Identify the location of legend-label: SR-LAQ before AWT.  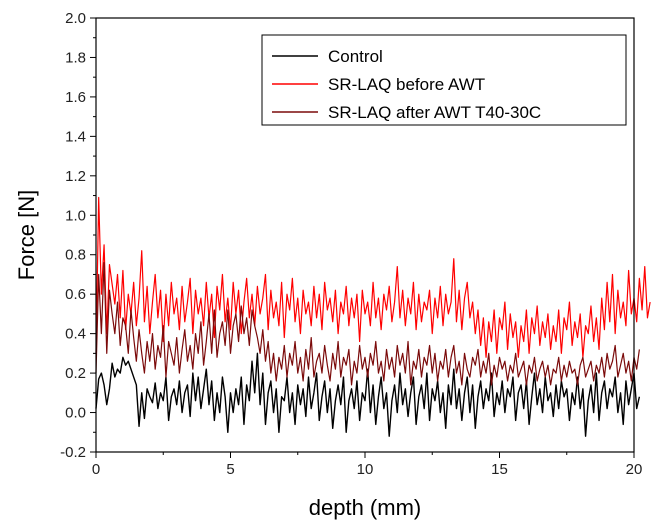
(406, 84).